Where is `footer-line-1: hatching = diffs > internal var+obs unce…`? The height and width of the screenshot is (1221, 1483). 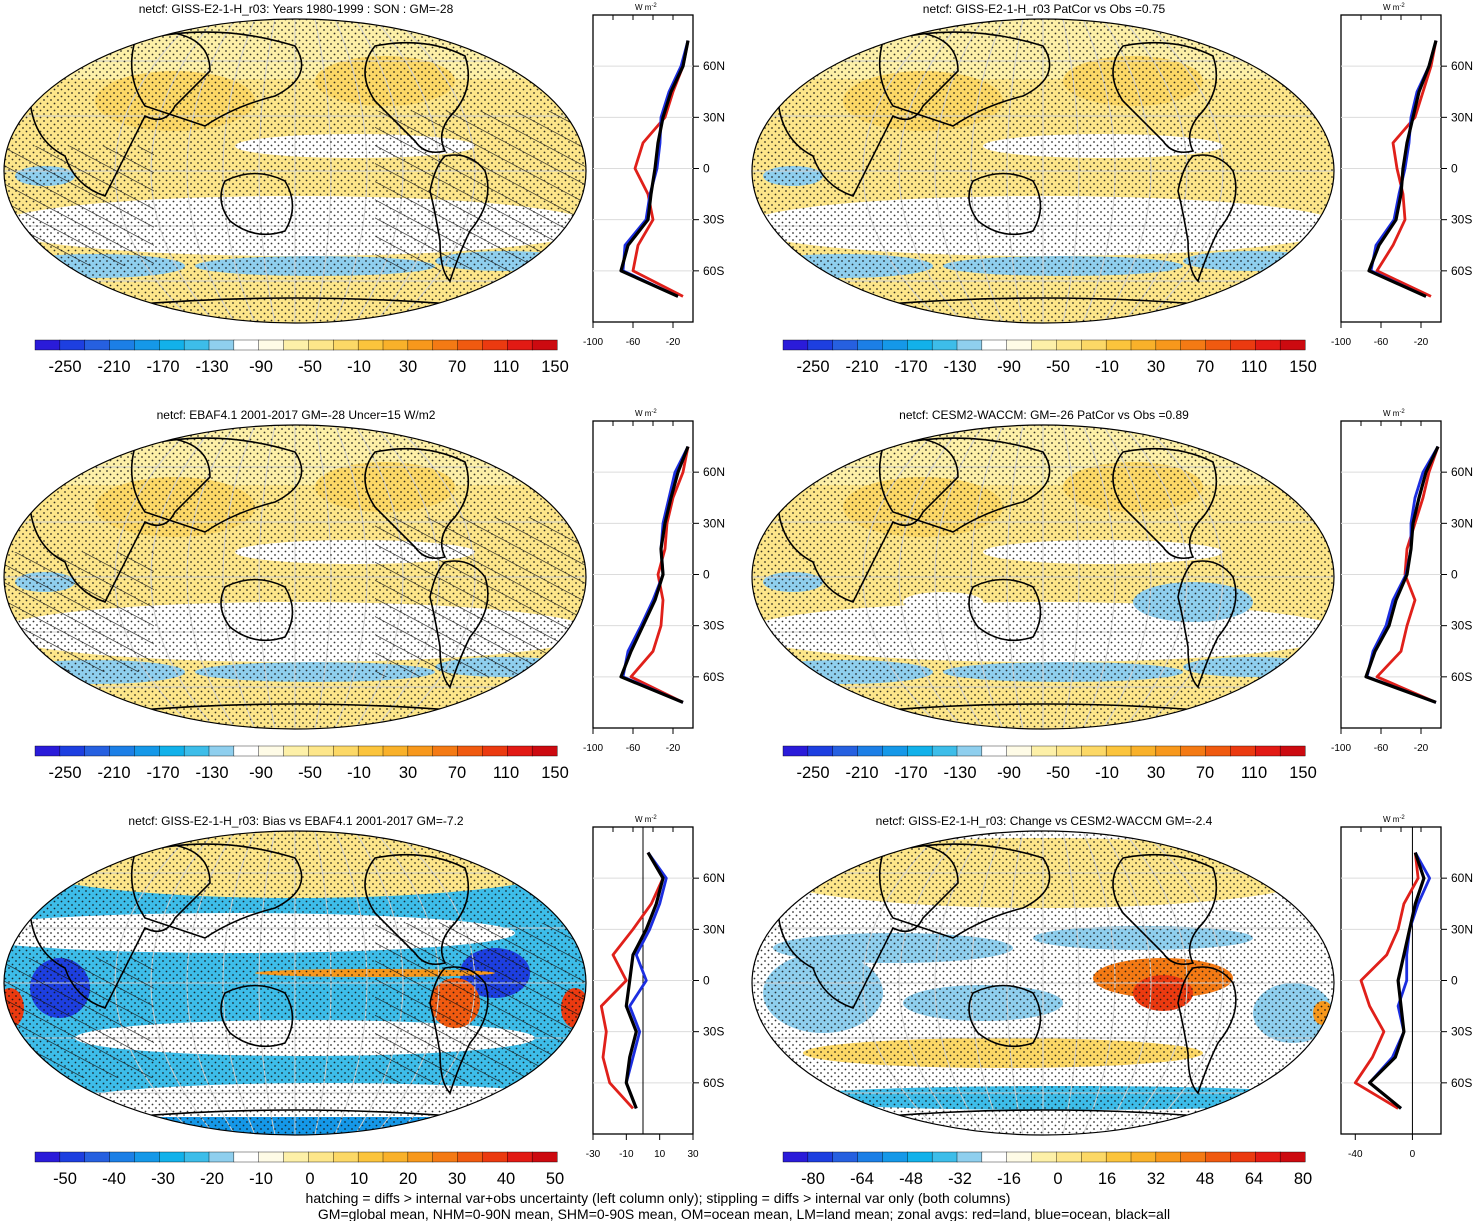
footer-line-1: hatching = diffs > internal var+obs unce… is located at coordinates (658, 1198).